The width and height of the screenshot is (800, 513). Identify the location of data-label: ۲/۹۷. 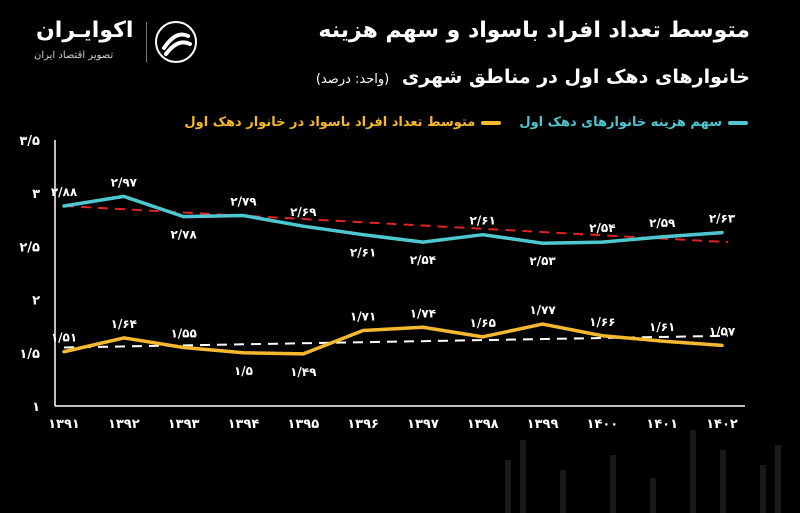
(124, 182).